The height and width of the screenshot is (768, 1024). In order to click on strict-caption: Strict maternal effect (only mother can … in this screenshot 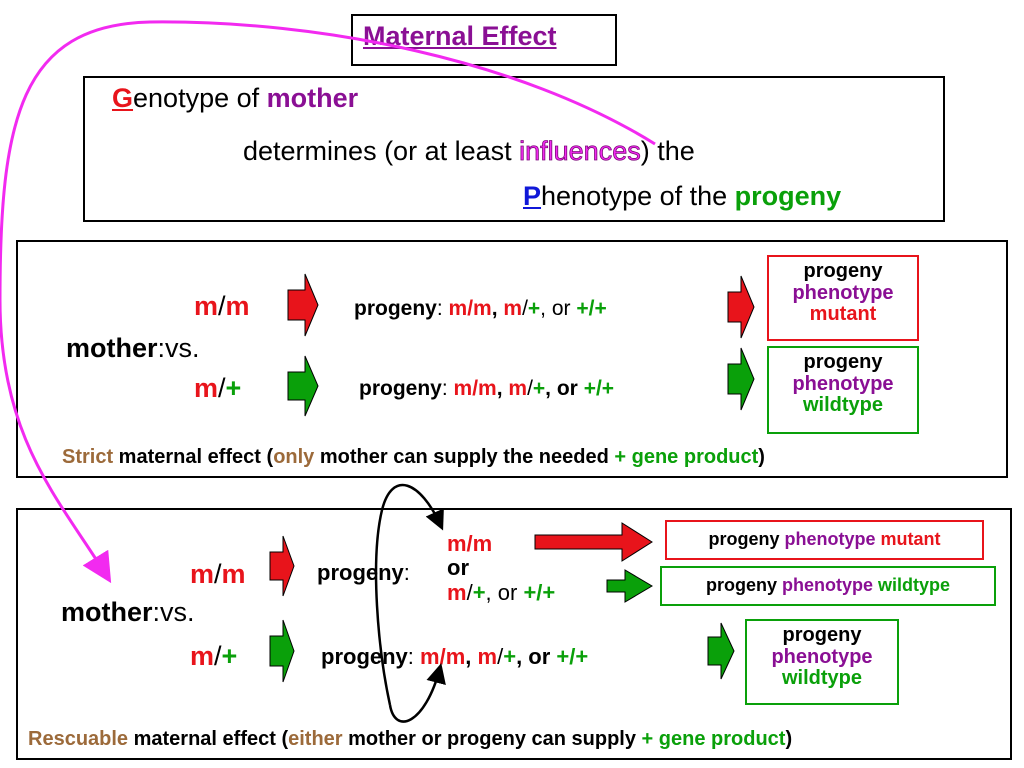, I will do `click(413, 457)`.